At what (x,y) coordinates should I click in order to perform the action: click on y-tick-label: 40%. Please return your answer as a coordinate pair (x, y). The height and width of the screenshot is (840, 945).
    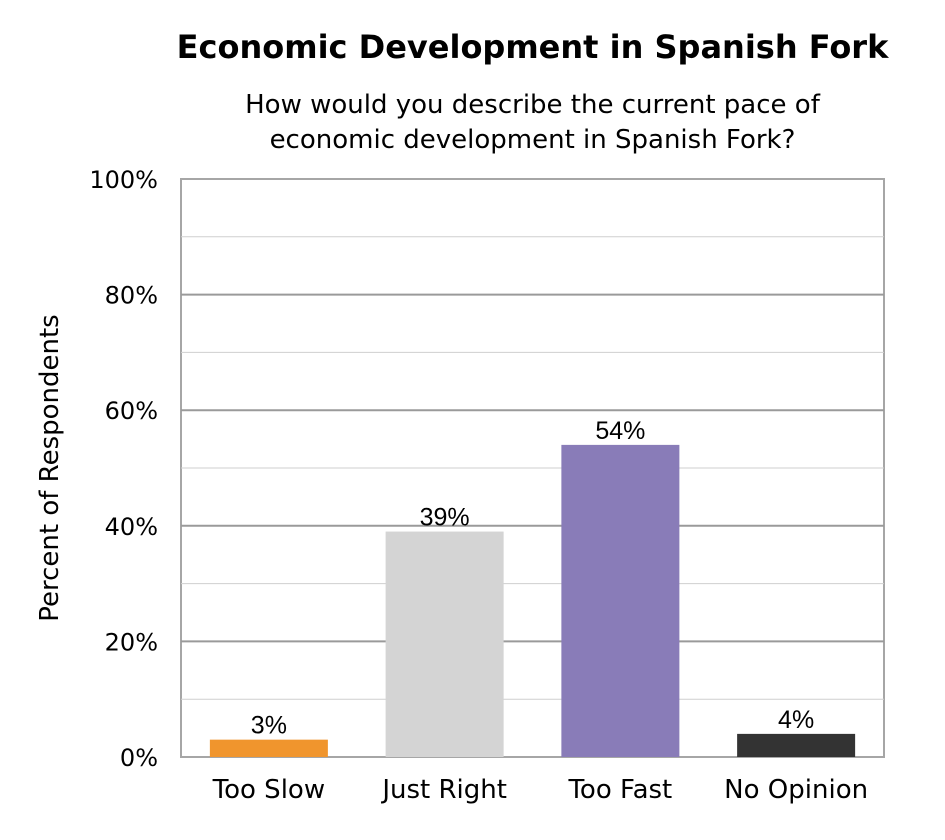
    Looking at the image, I should click on (131, 527).